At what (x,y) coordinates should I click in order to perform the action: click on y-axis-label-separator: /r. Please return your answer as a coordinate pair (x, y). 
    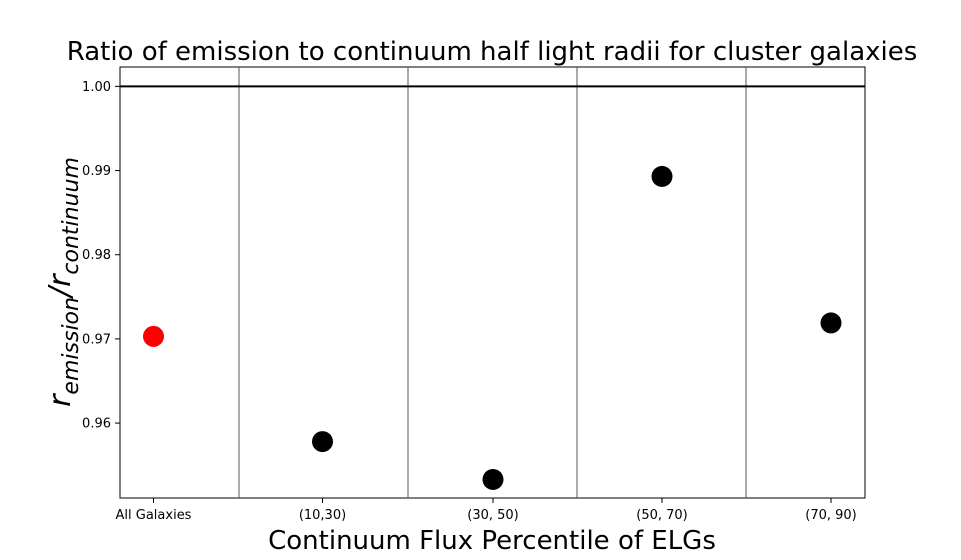
    Looking at the image, I should click on (60, 286).